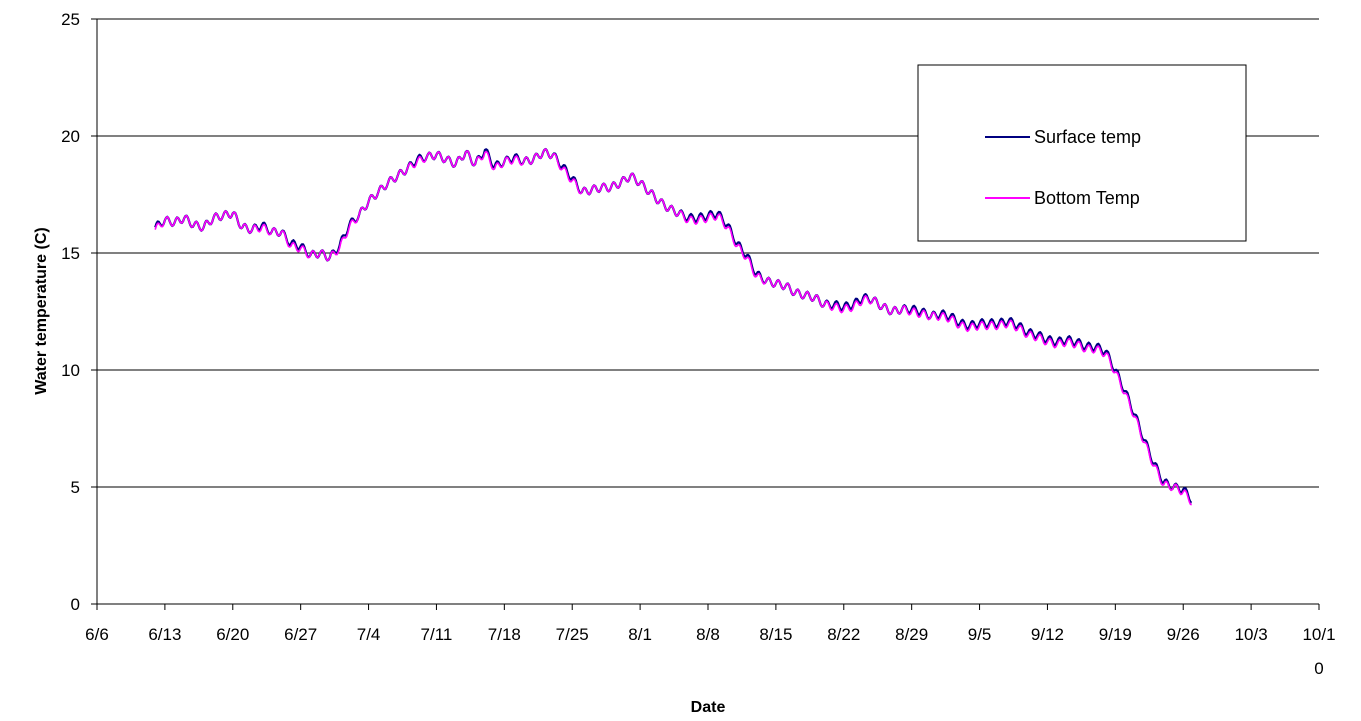 This screenshot has height=721, width=1361. Describe the element at coordinates (775, 634) in the screenshot. I see `x-tick-label: 8/15` at that location.